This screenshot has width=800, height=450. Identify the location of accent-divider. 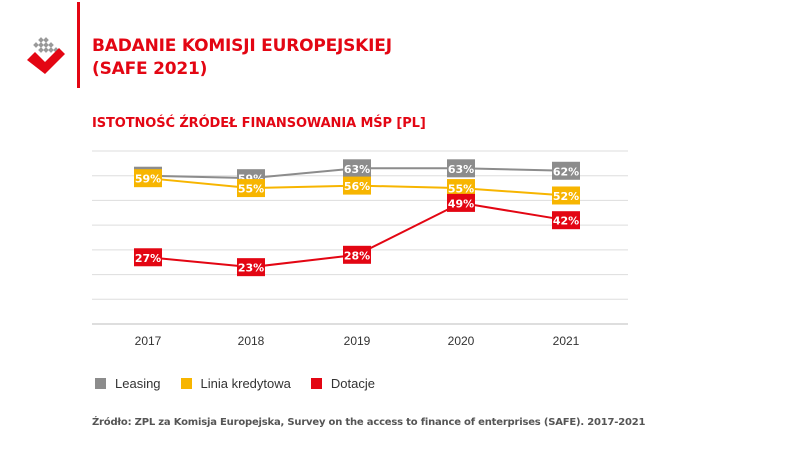
(78, 45).